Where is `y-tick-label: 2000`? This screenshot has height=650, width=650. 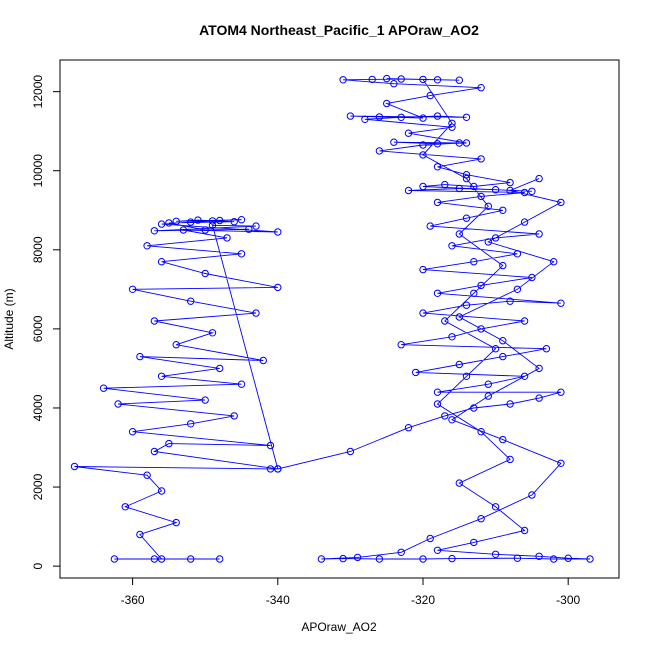 y-tick-label: 2000 is located at coordinates (38, 486).